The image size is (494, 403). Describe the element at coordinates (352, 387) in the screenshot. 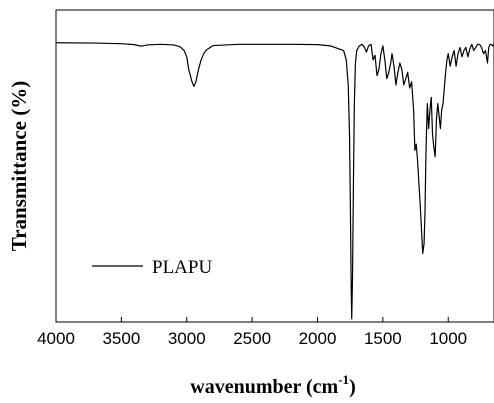

I see `x-axis-title-close: )` at that location.